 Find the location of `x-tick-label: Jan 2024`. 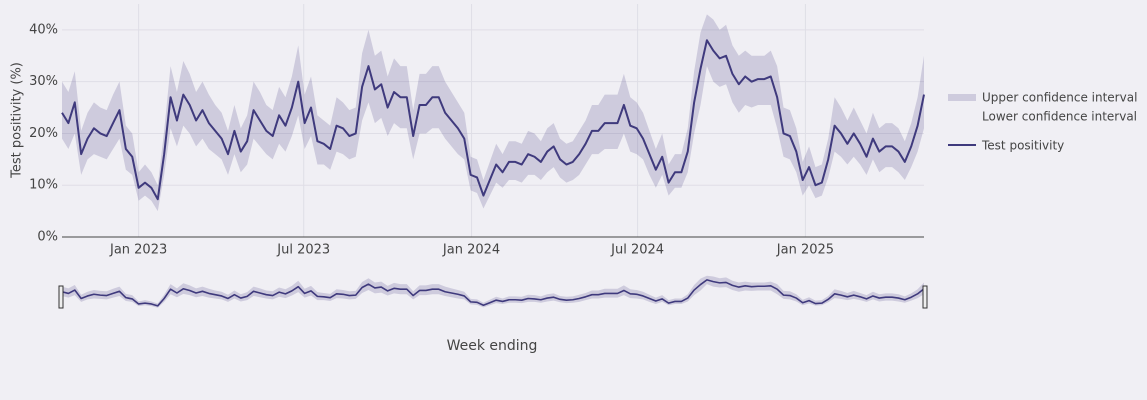

x-tick-label: Jan 2024 is located at coordinates (471, 250).